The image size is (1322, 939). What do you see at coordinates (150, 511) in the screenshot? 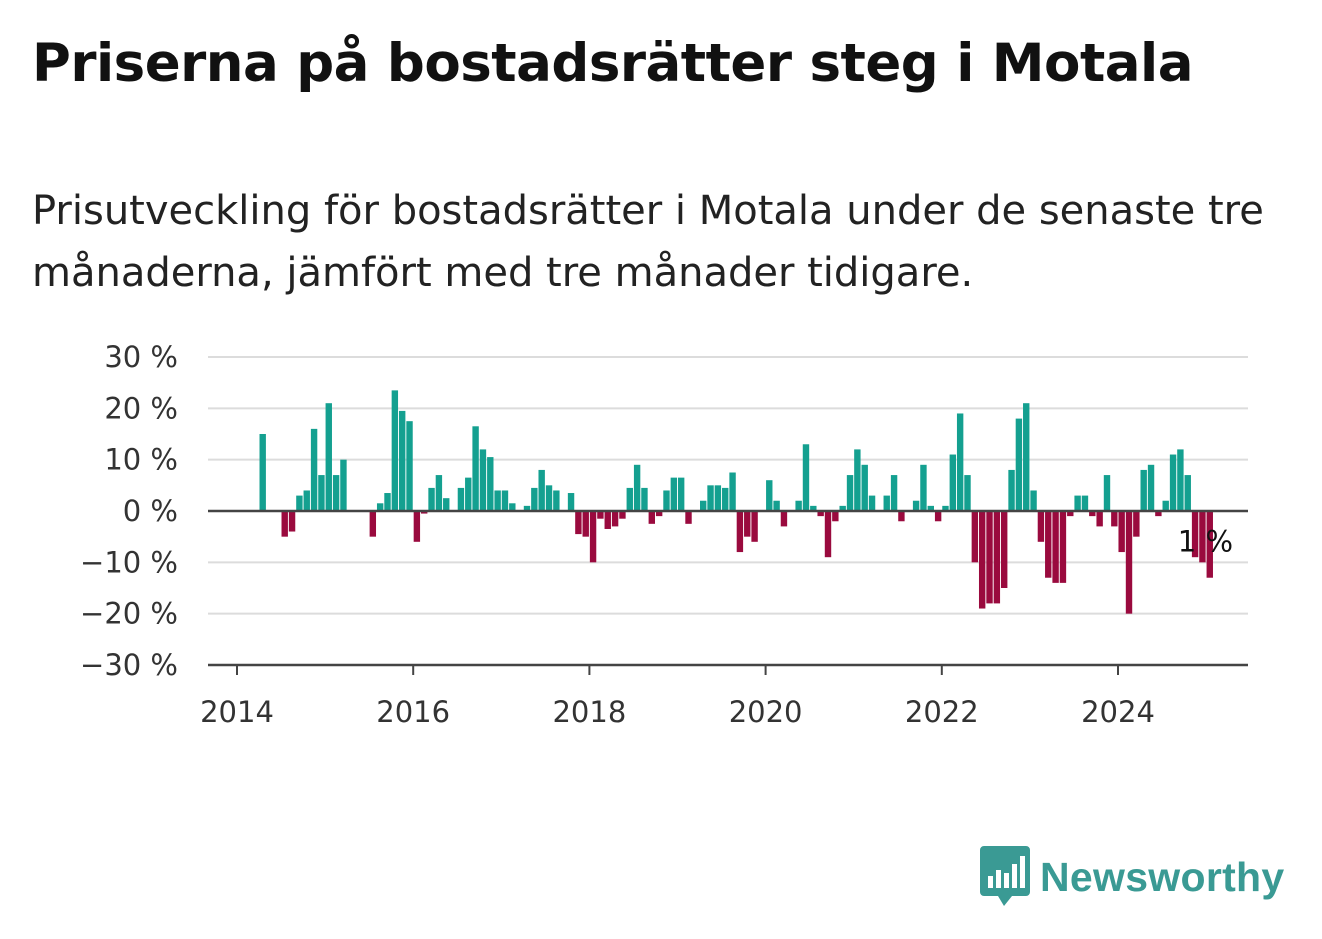
I see `y-tick-label: 0 %` at bounding box center [150, 511].